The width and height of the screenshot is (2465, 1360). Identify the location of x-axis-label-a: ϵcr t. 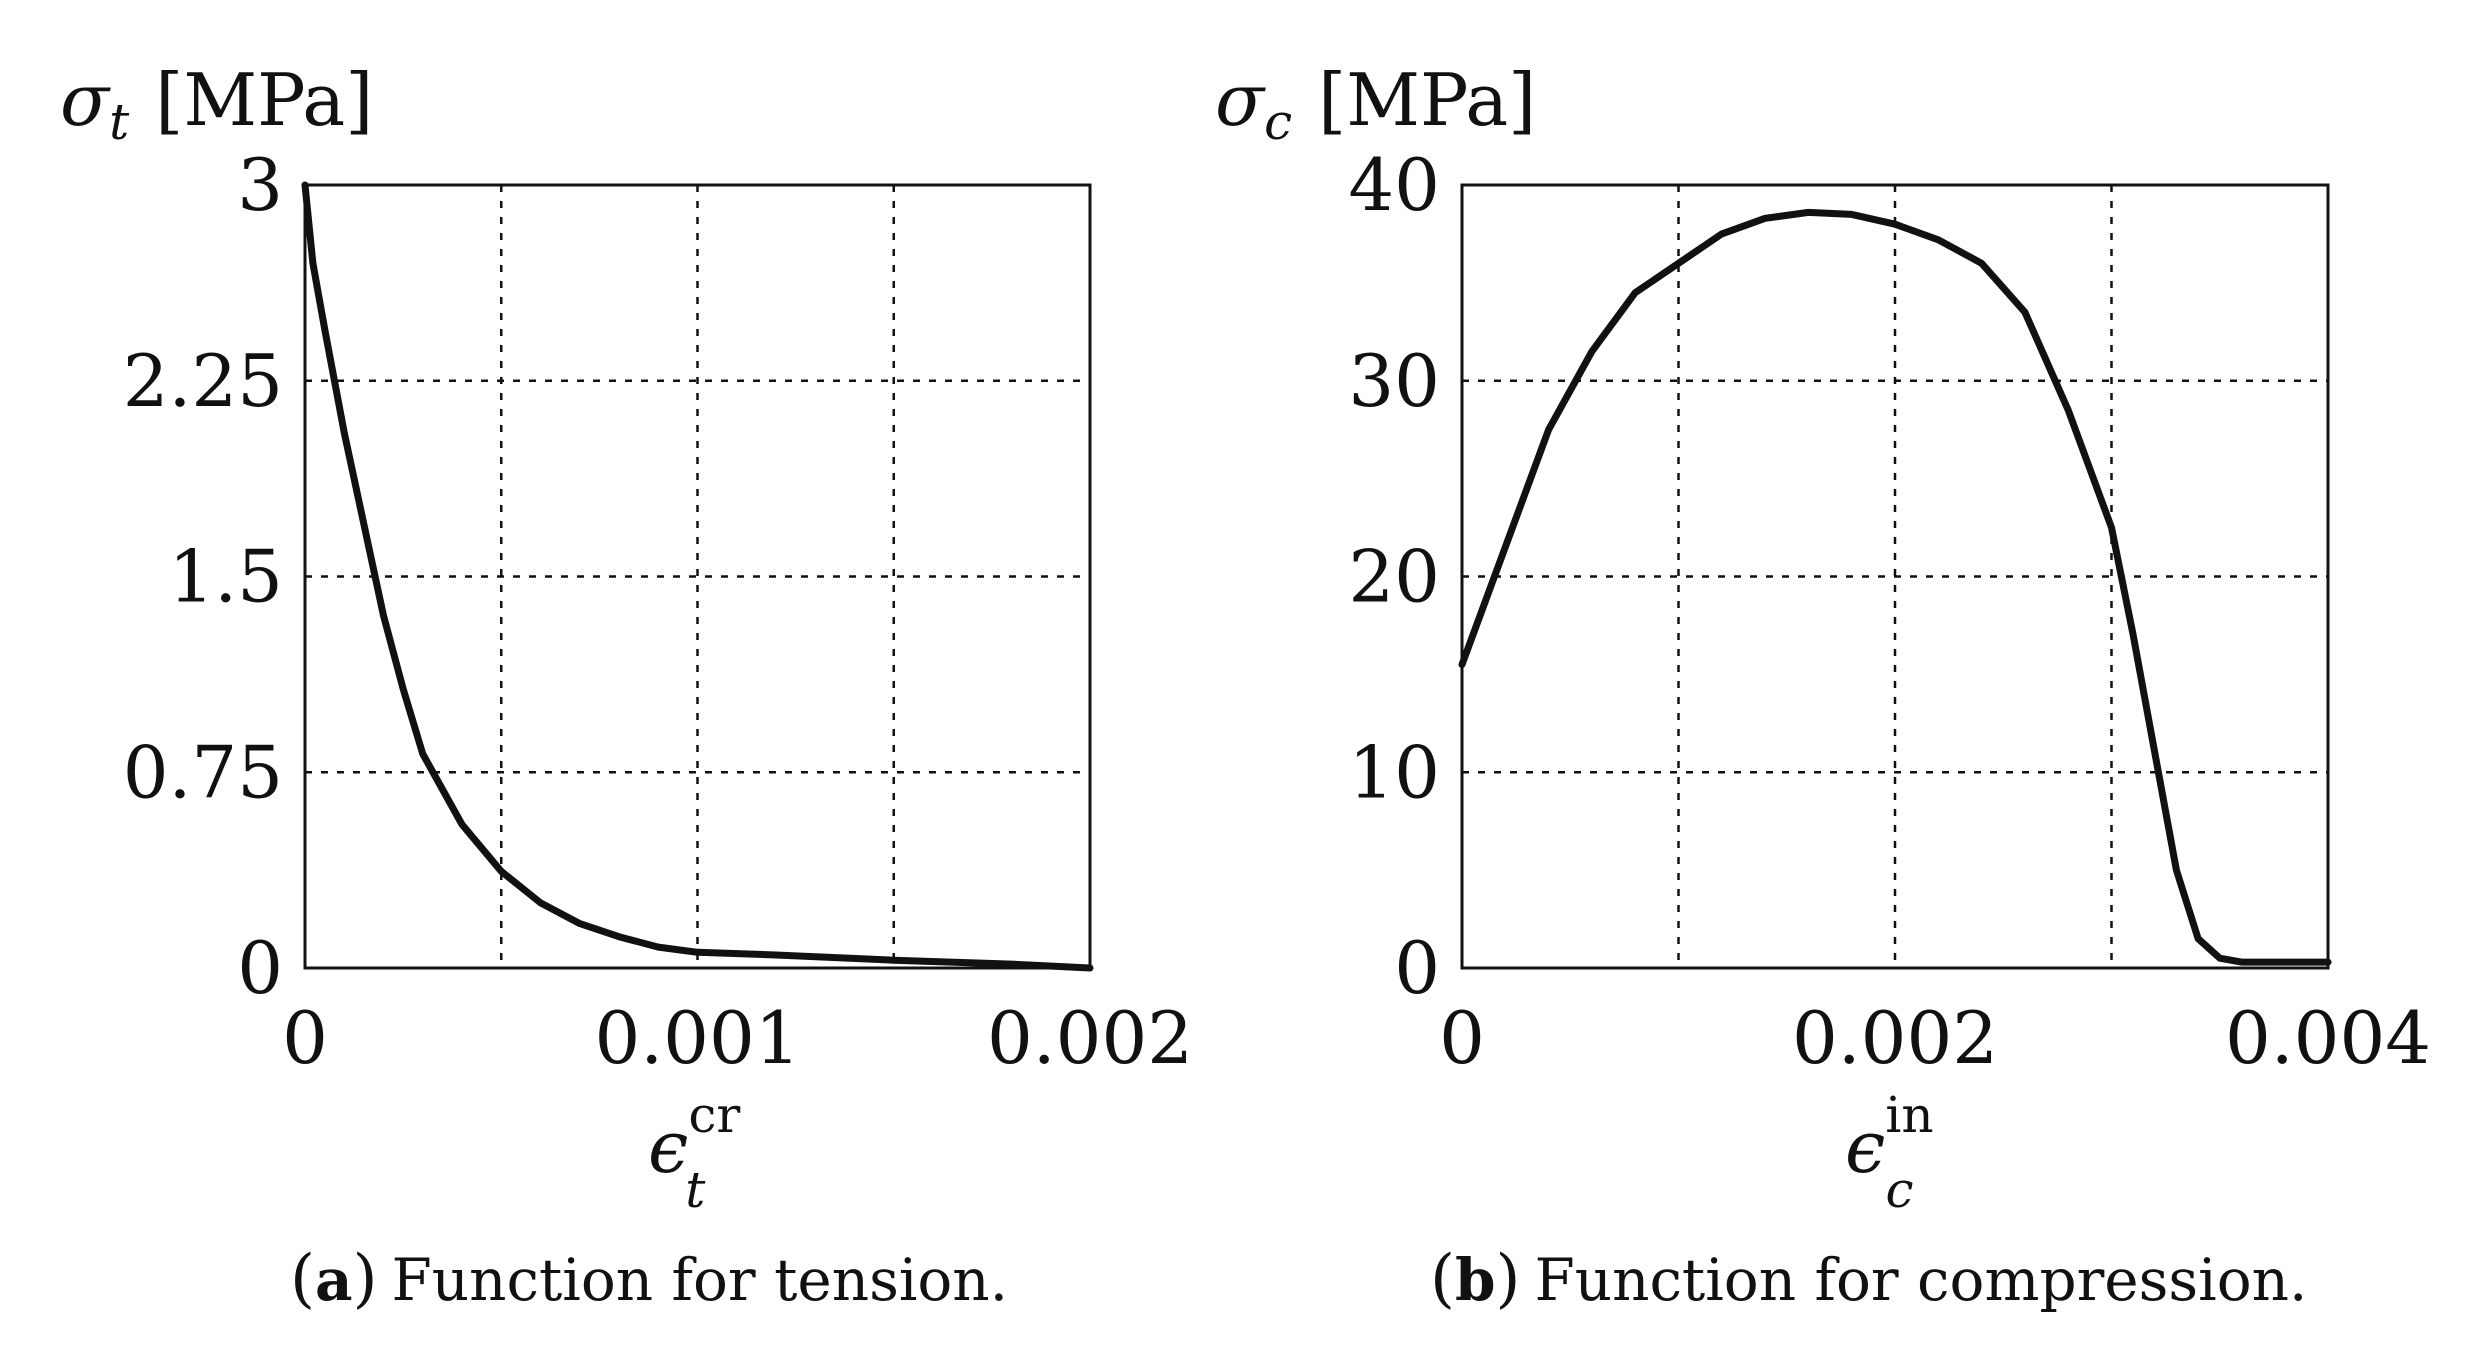
(694, 1152).